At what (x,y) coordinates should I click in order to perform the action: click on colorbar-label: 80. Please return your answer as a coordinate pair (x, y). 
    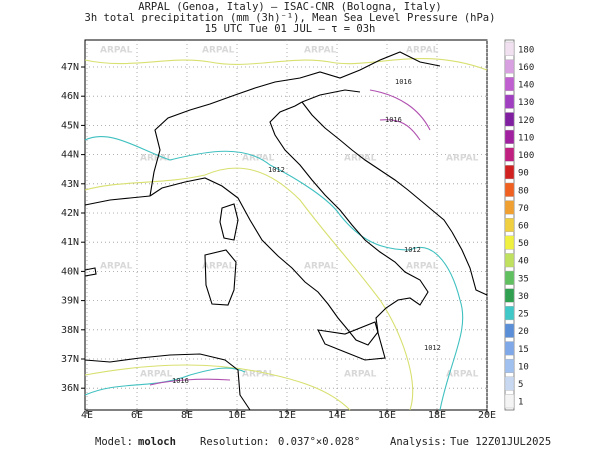
    Looking at the image, I should click on (523, 191).